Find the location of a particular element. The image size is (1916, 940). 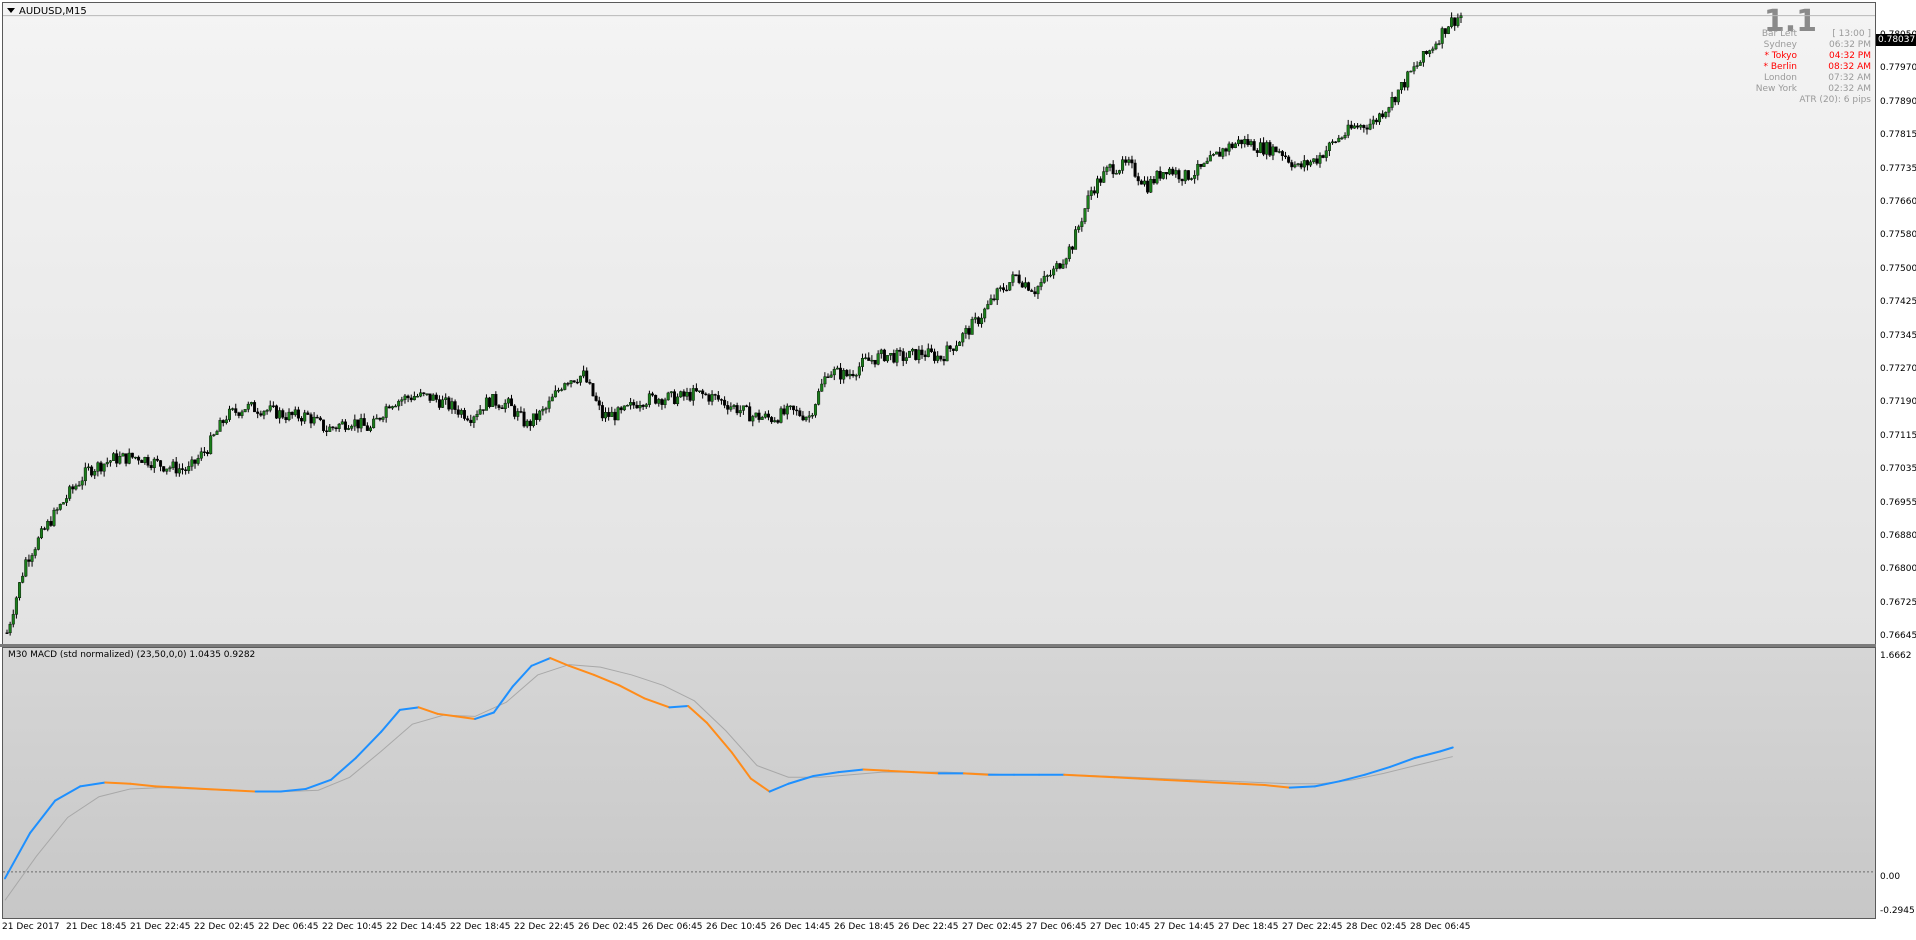

chart-title: AUDUSD,M15 is located at coordinates (47, 11).